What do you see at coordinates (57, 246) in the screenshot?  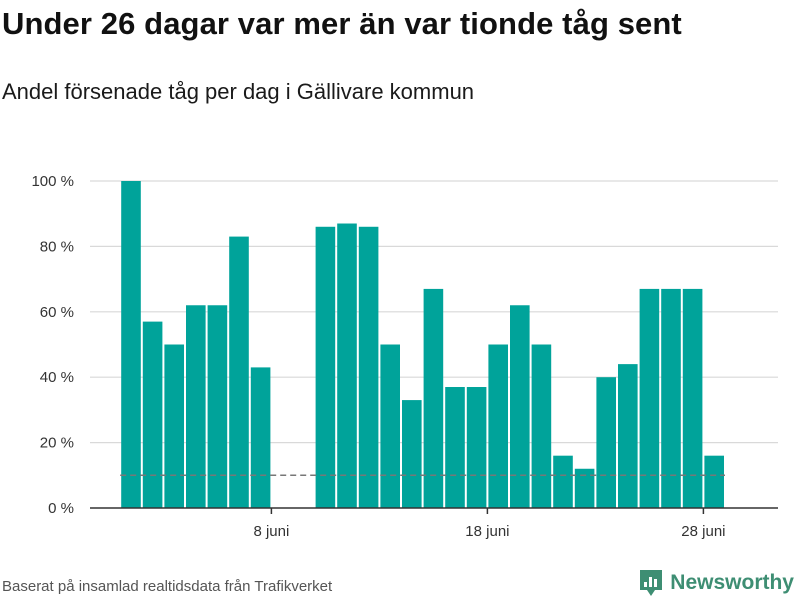 I see `y-tick-label: 80 %` at bounding box center [57, 246].